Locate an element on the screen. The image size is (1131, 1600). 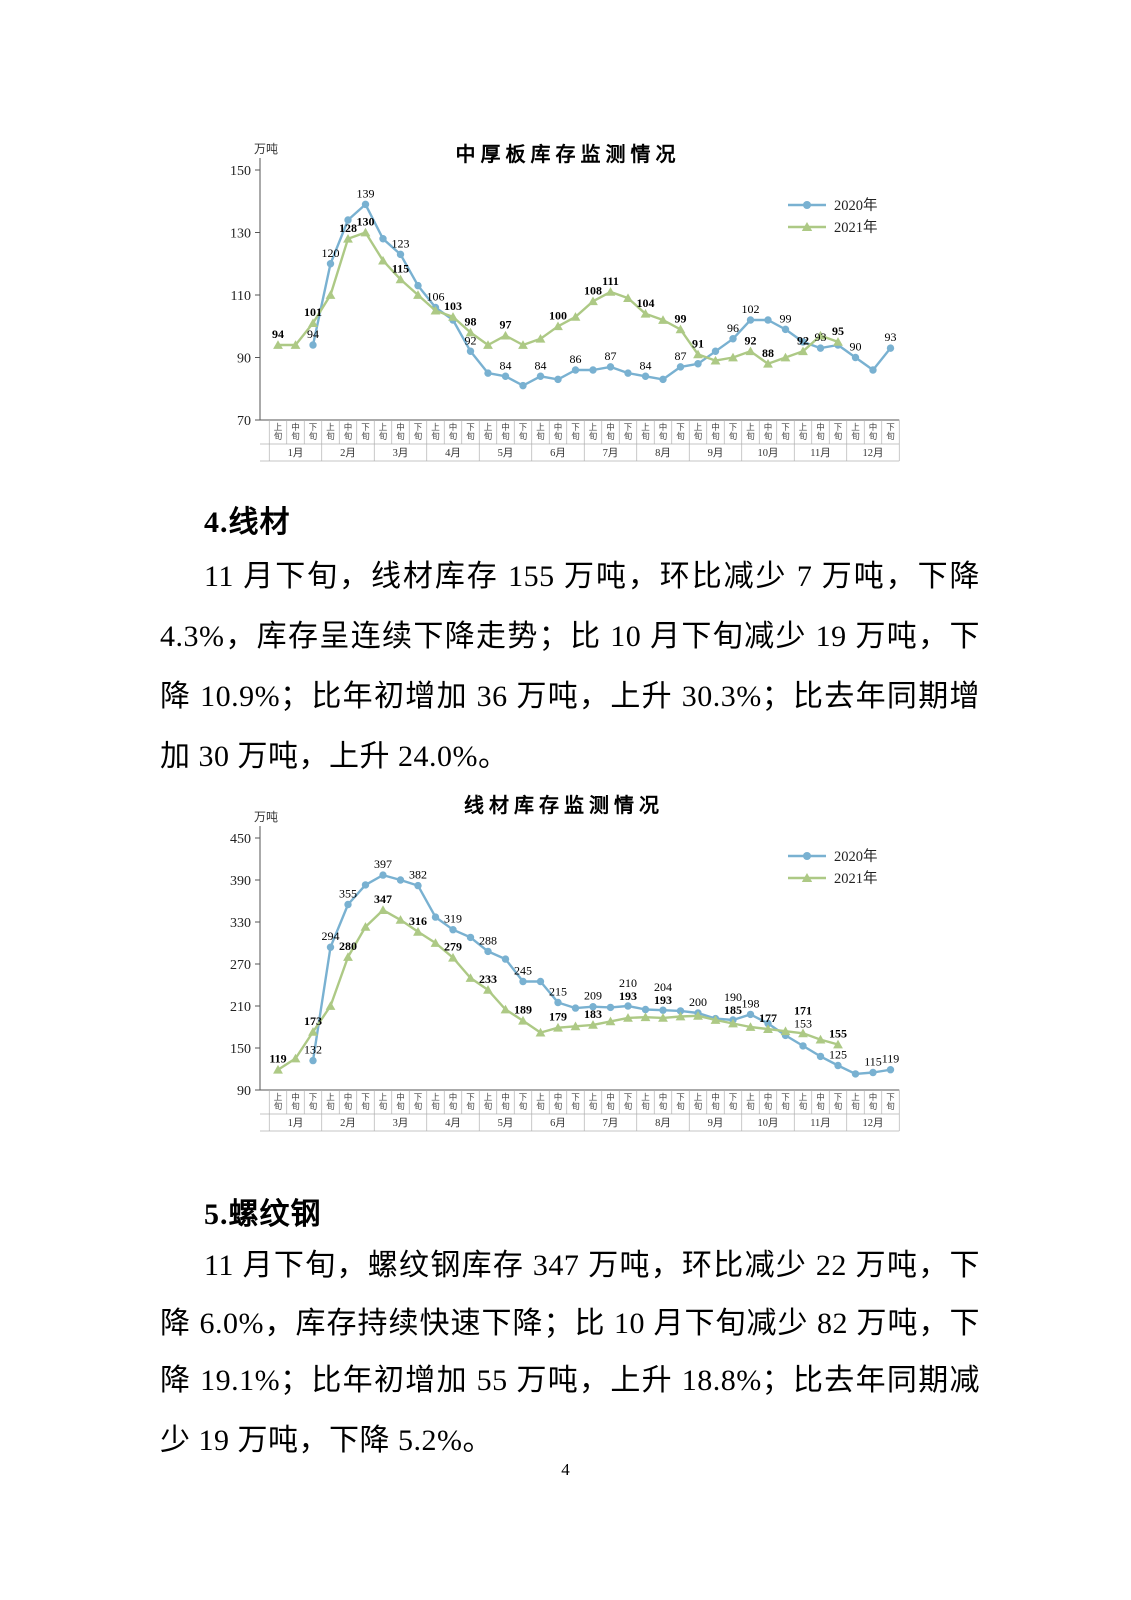
point-value-label: 233 is located at coordinates (488, 979).